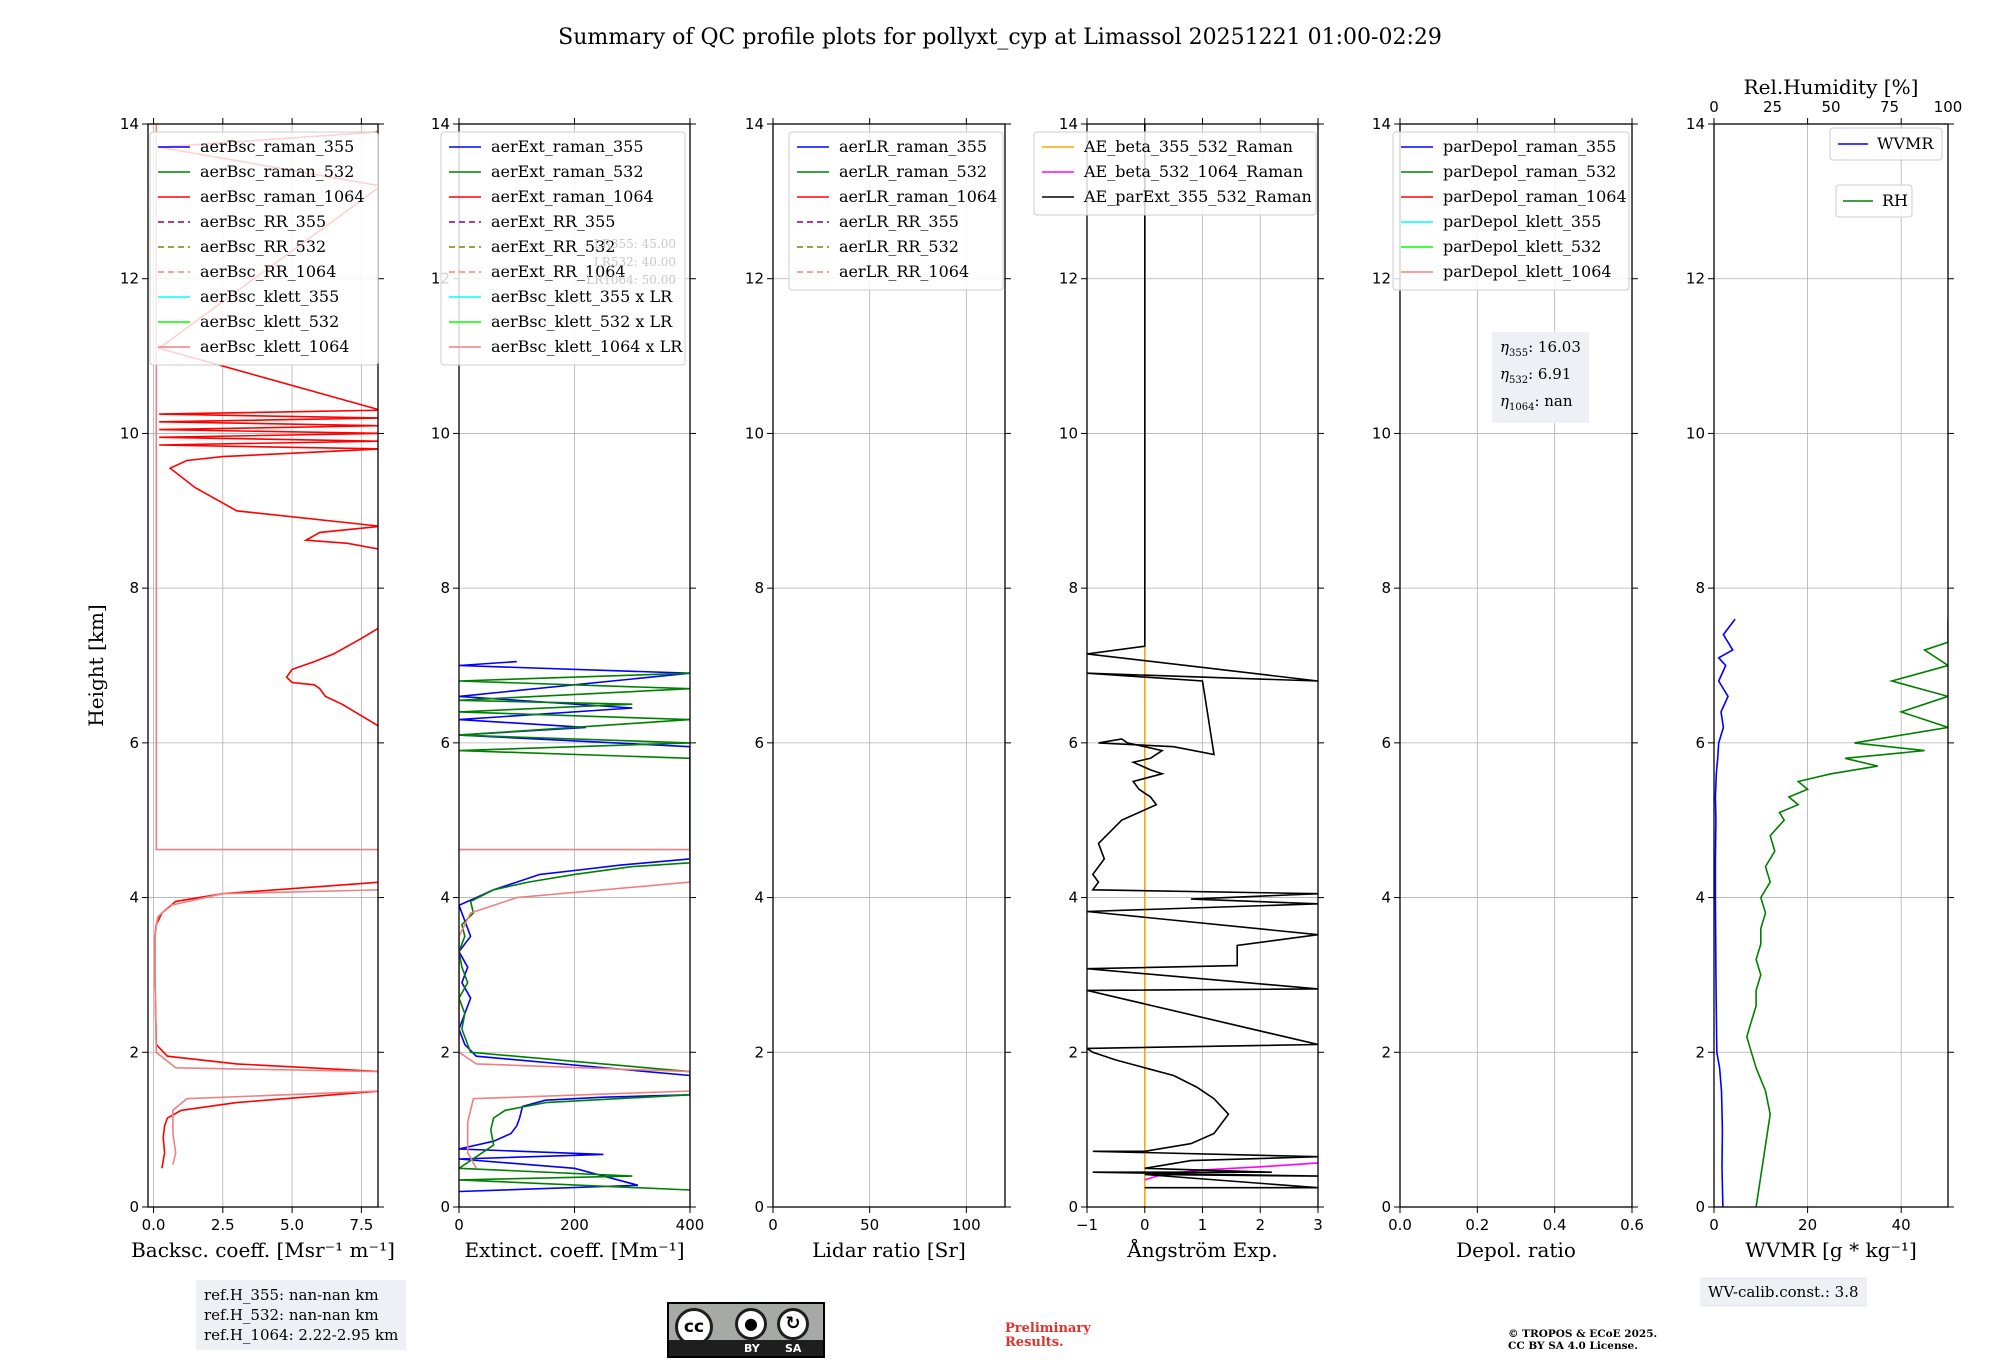 Image resolution: width=2000 pixels, height=1360 pixels. Describe the element at coordinates (574, 1250) in the screenshot. I see `x-axis-label: Extinct. coeff. [Mm⁻¹]` at that location.